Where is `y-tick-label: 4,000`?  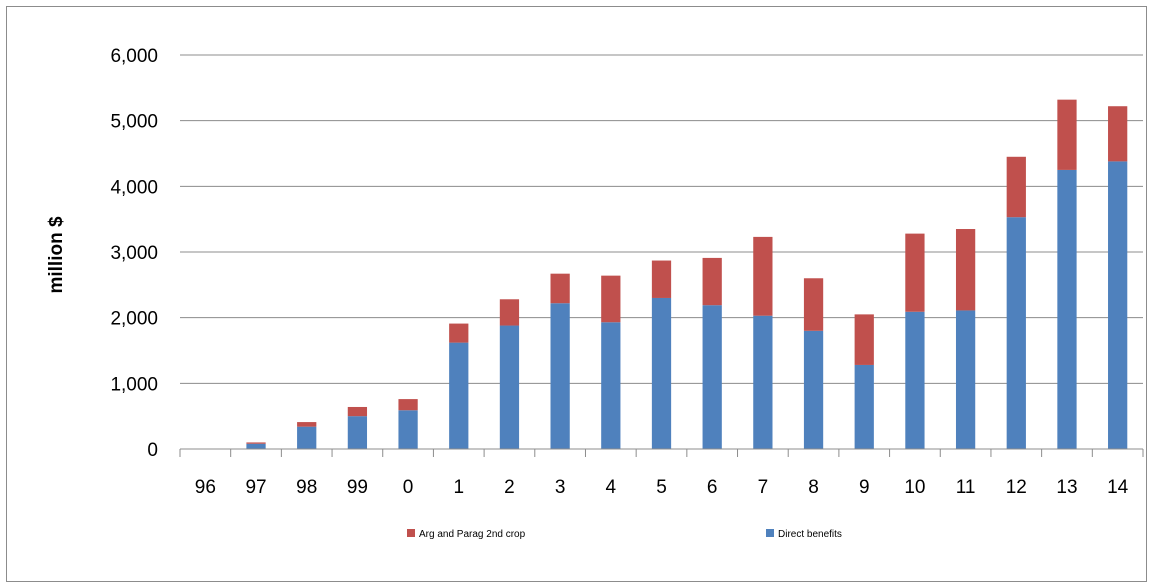 y-tick-label: 4,000 is located at coordinates (134, 187).